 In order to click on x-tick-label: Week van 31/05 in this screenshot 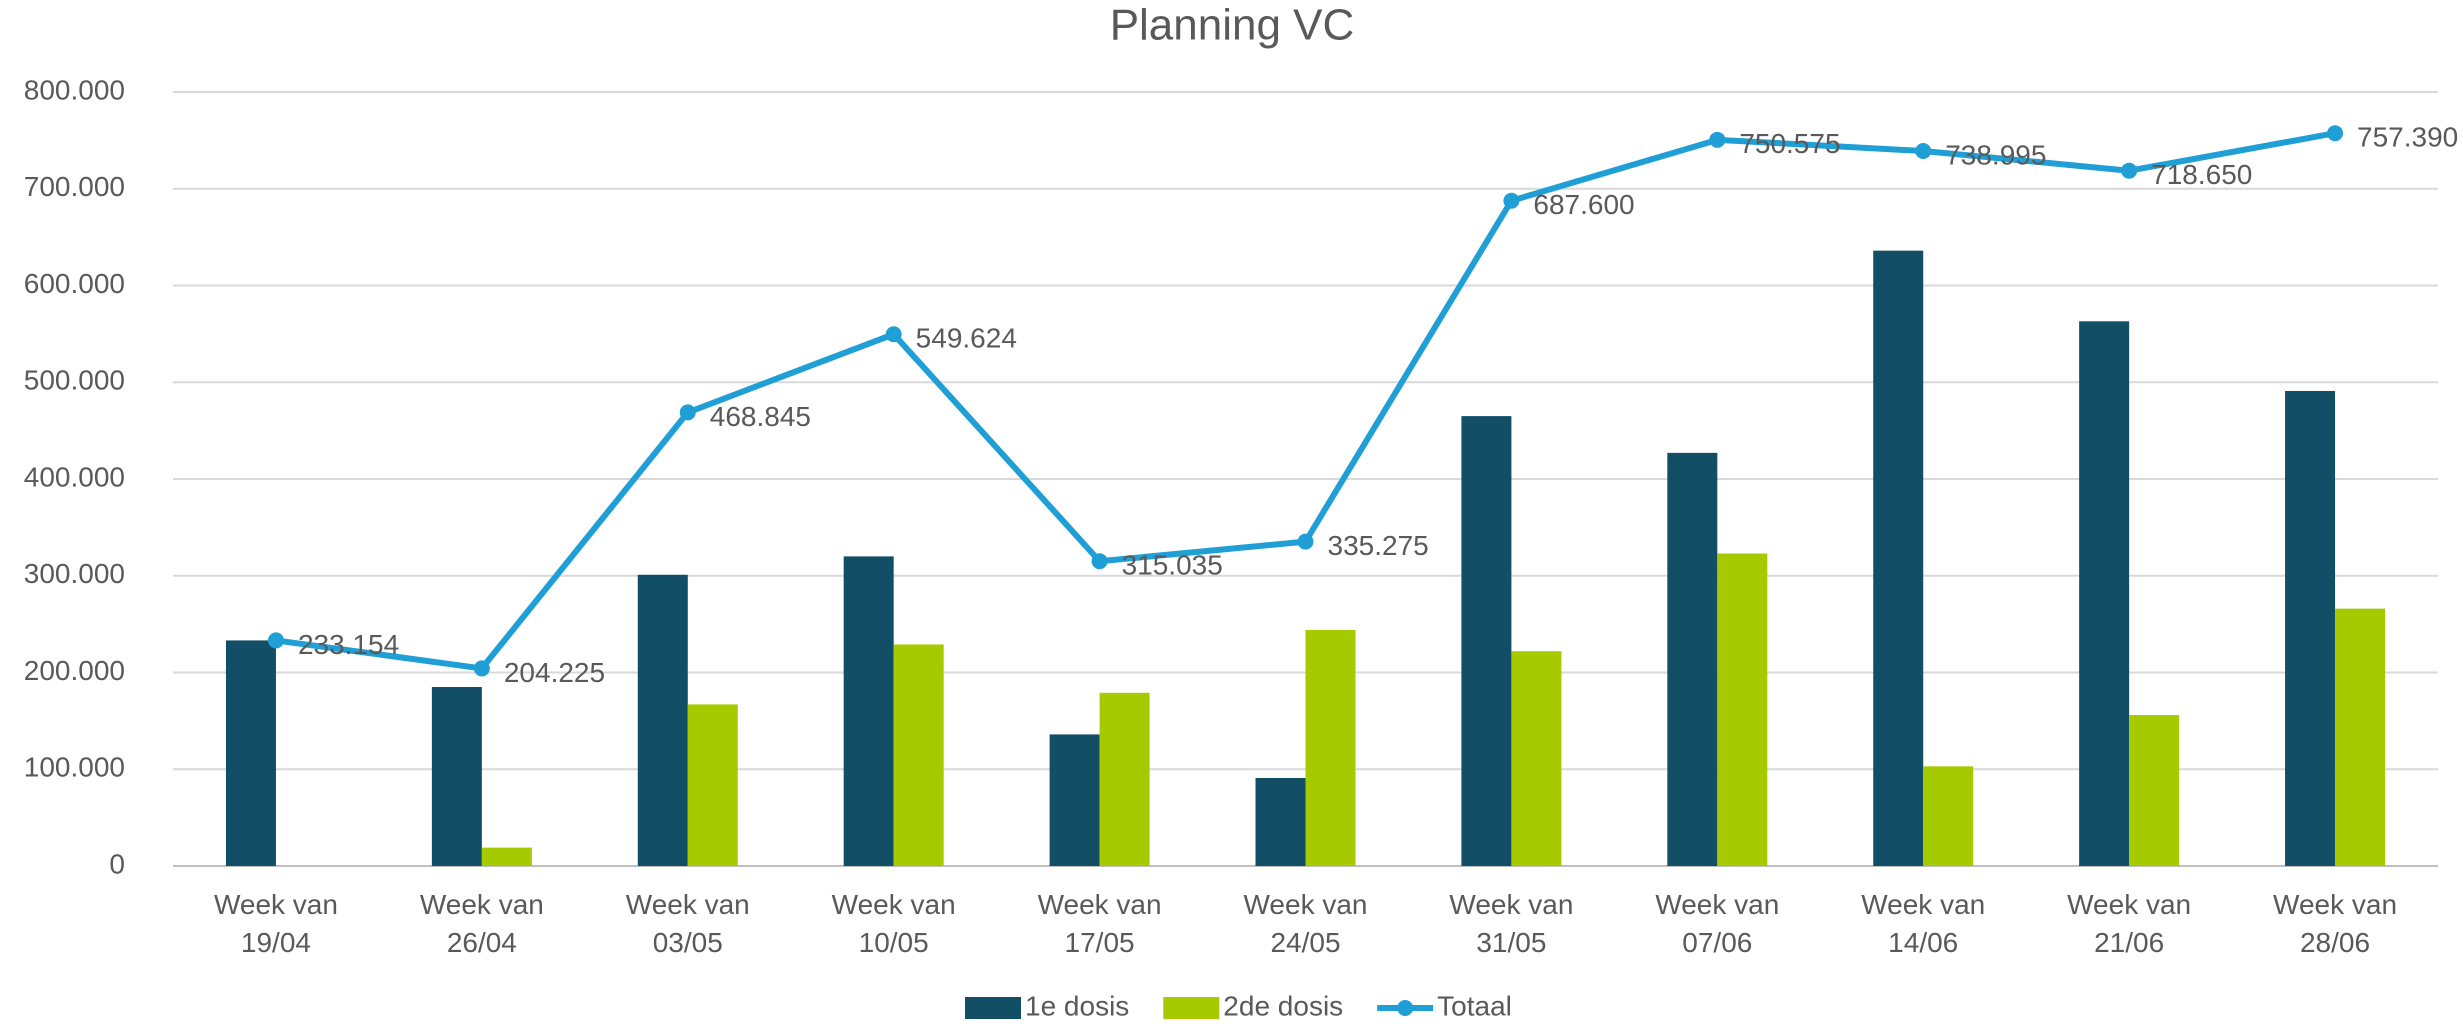, I will do `click(1511, 923)`.